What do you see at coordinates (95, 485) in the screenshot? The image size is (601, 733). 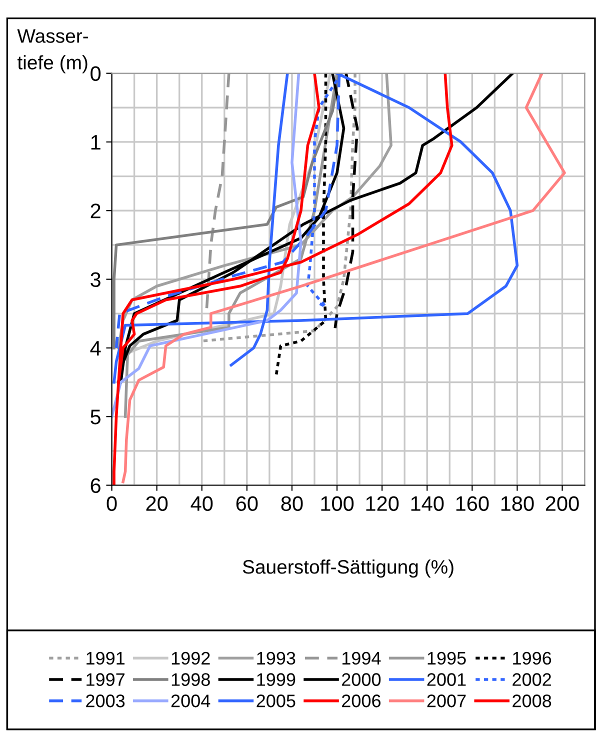 I see `y-tick-label: 6` at bounding box center [95, 485].